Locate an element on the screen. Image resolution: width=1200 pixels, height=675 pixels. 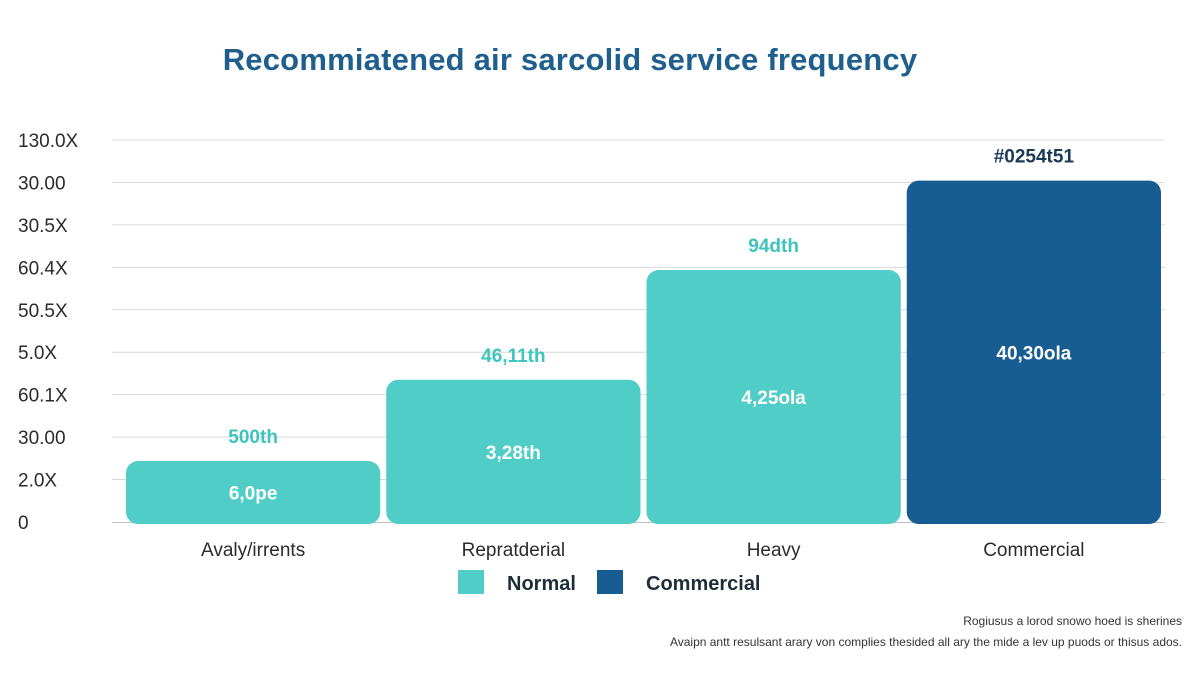
x-axis-category-labels: Avaly/irrents Repratderial Heavy Commercial is located at coordinates (643, 550).